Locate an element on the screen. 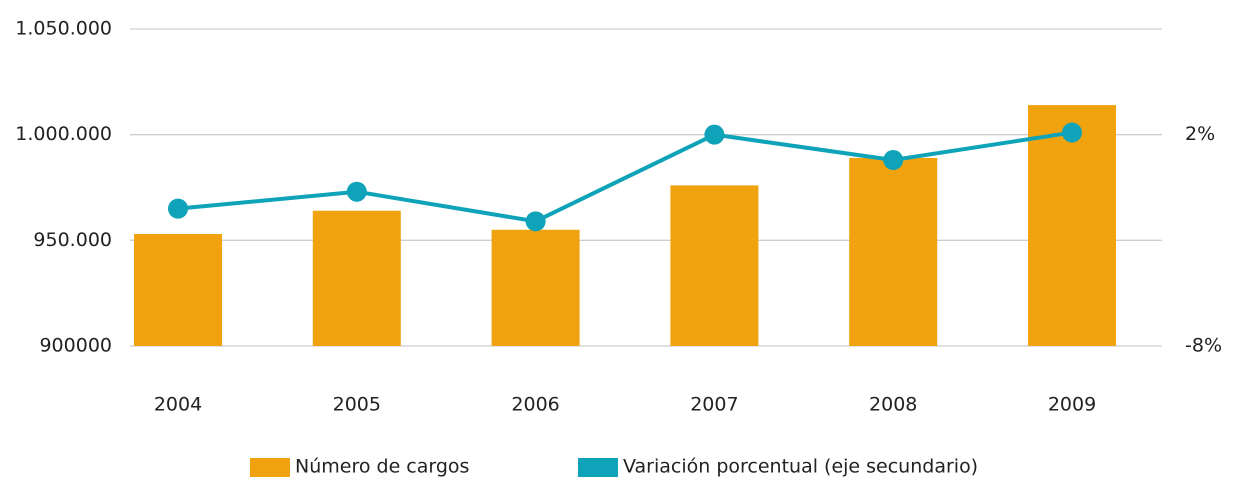 This screenshot has height=480, width=1233. line is located at coordinates (625, 177).